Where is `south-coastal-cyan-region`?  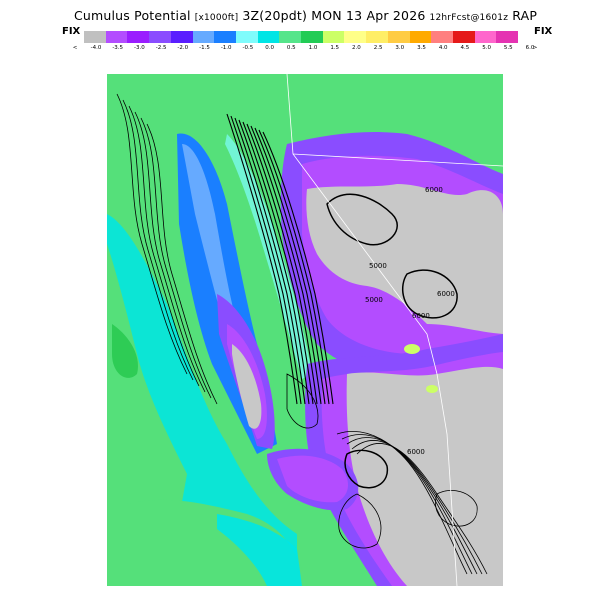
south-coastal-cyan-region is located at coordinates (259, 550).